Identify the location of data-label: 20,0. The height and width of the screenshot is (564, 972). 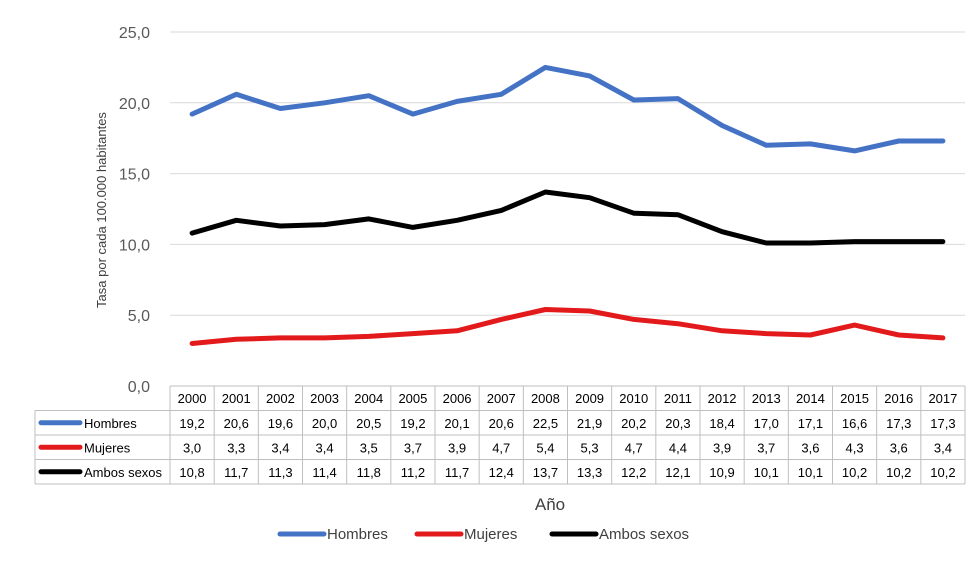
(324, 423).